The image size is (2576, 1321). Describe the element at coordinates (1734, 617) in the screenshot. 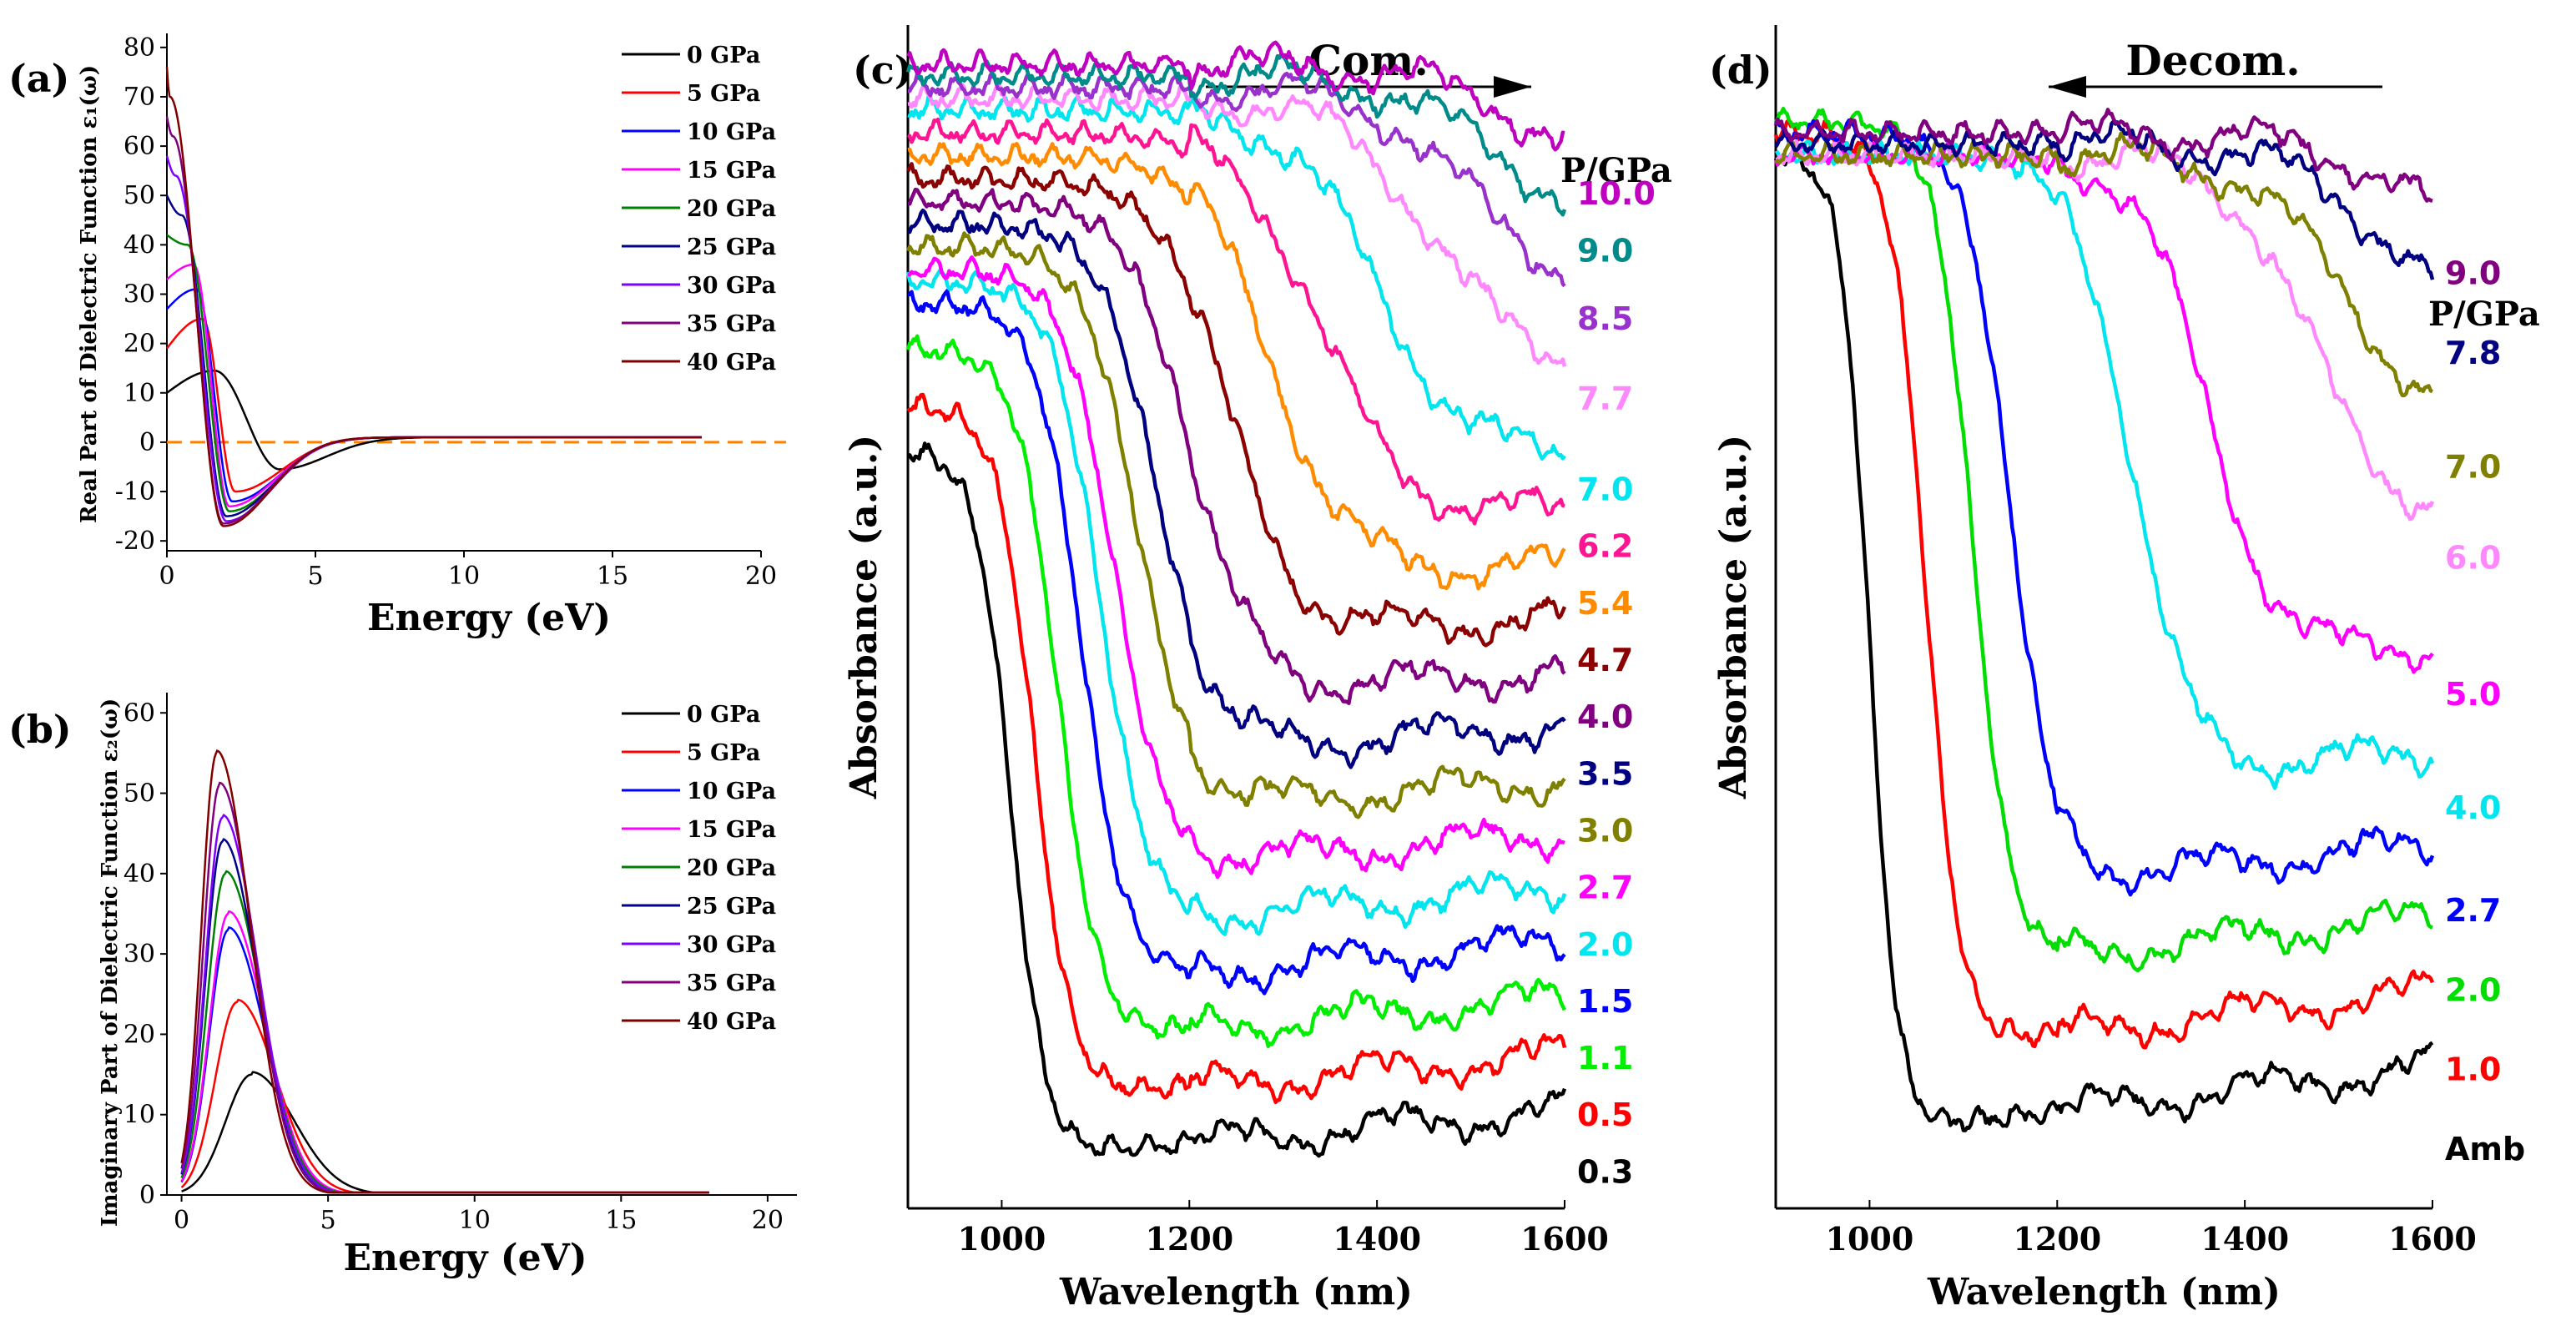

I see `panel-d-y-axis-title: Absorbance (a.u.)` at that location.